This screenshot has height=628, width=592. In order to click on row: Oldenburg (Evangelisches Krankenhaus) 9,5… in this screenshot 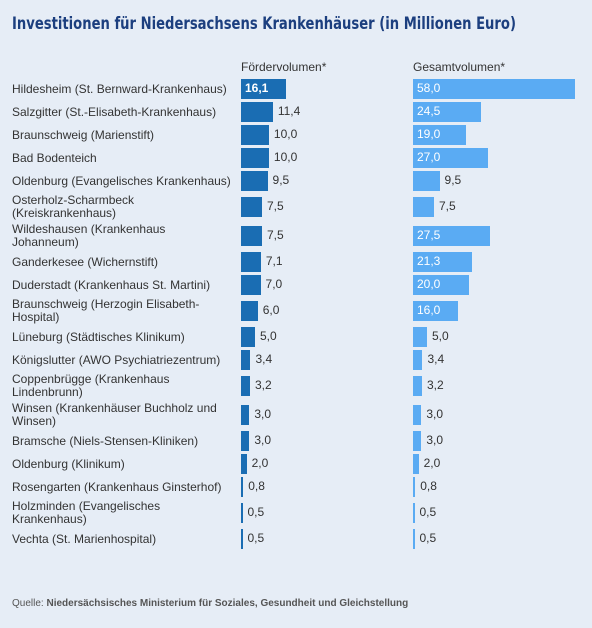, I will do `click(299, 181)`.